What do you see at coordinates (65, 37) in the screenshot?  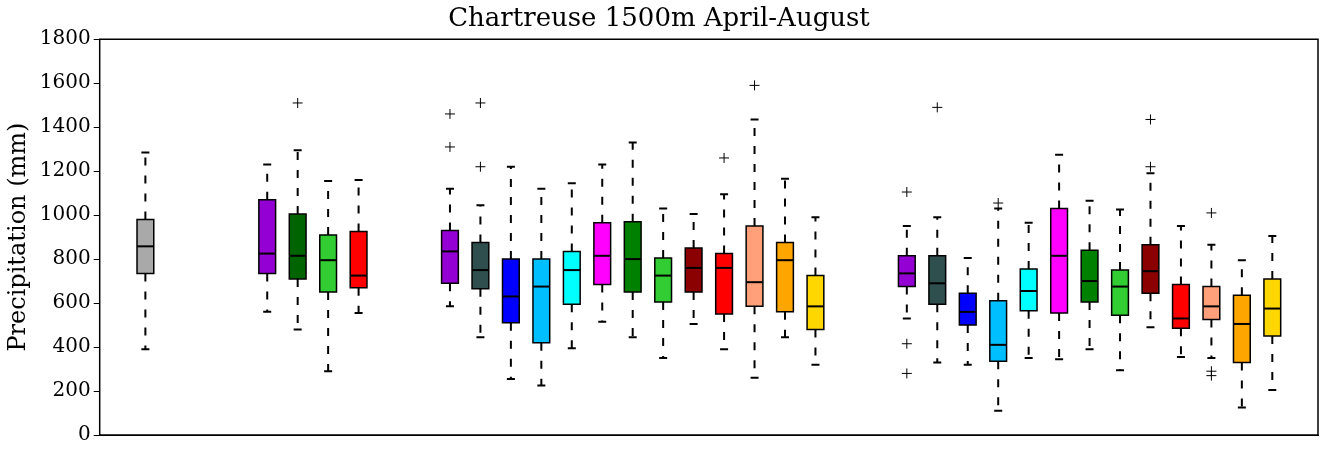 I see `y-tick-label: 1800` at bounding box center [65, 37].